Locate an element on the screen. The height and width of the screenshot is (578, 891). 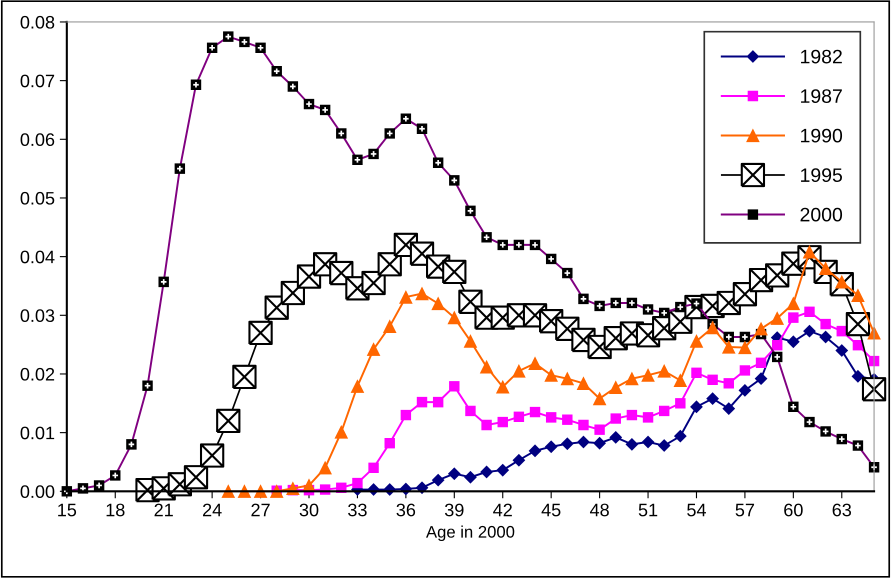
x-tick-label: 39 is located at coordinates (454, 510).